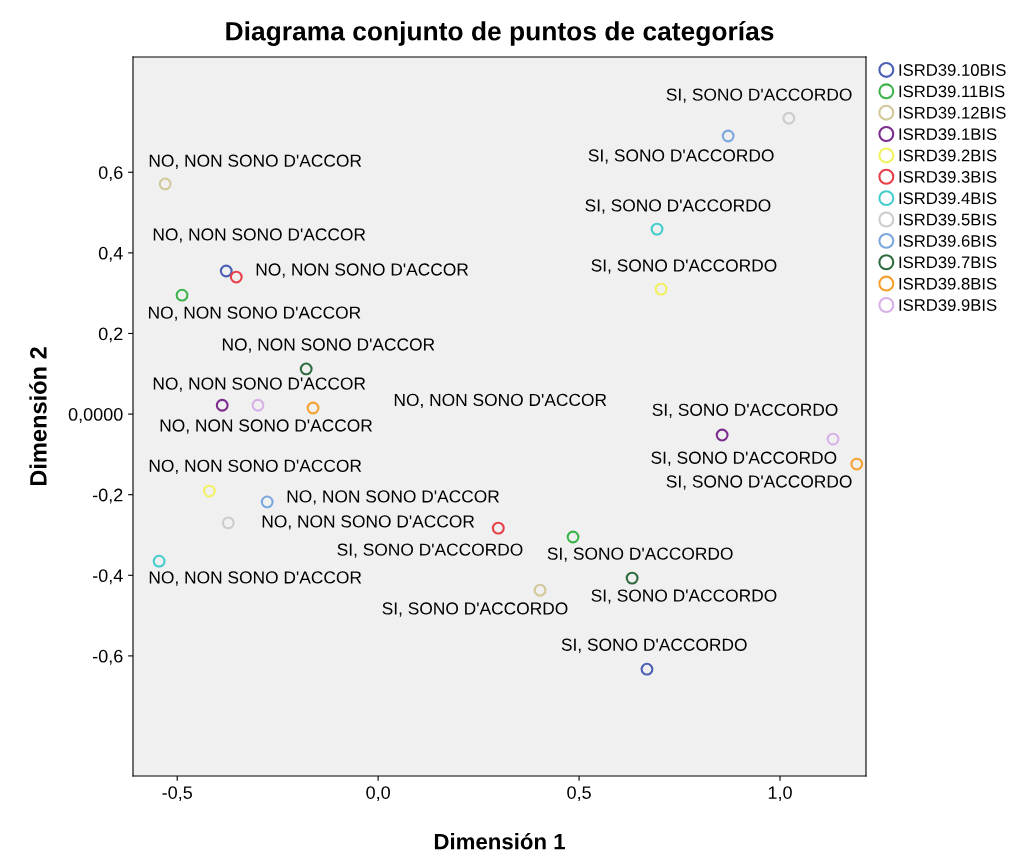  Describe the element at coordinates (948, 155) in the screenshot. I see `legend-label: ISRD39.2BIS` at that location.